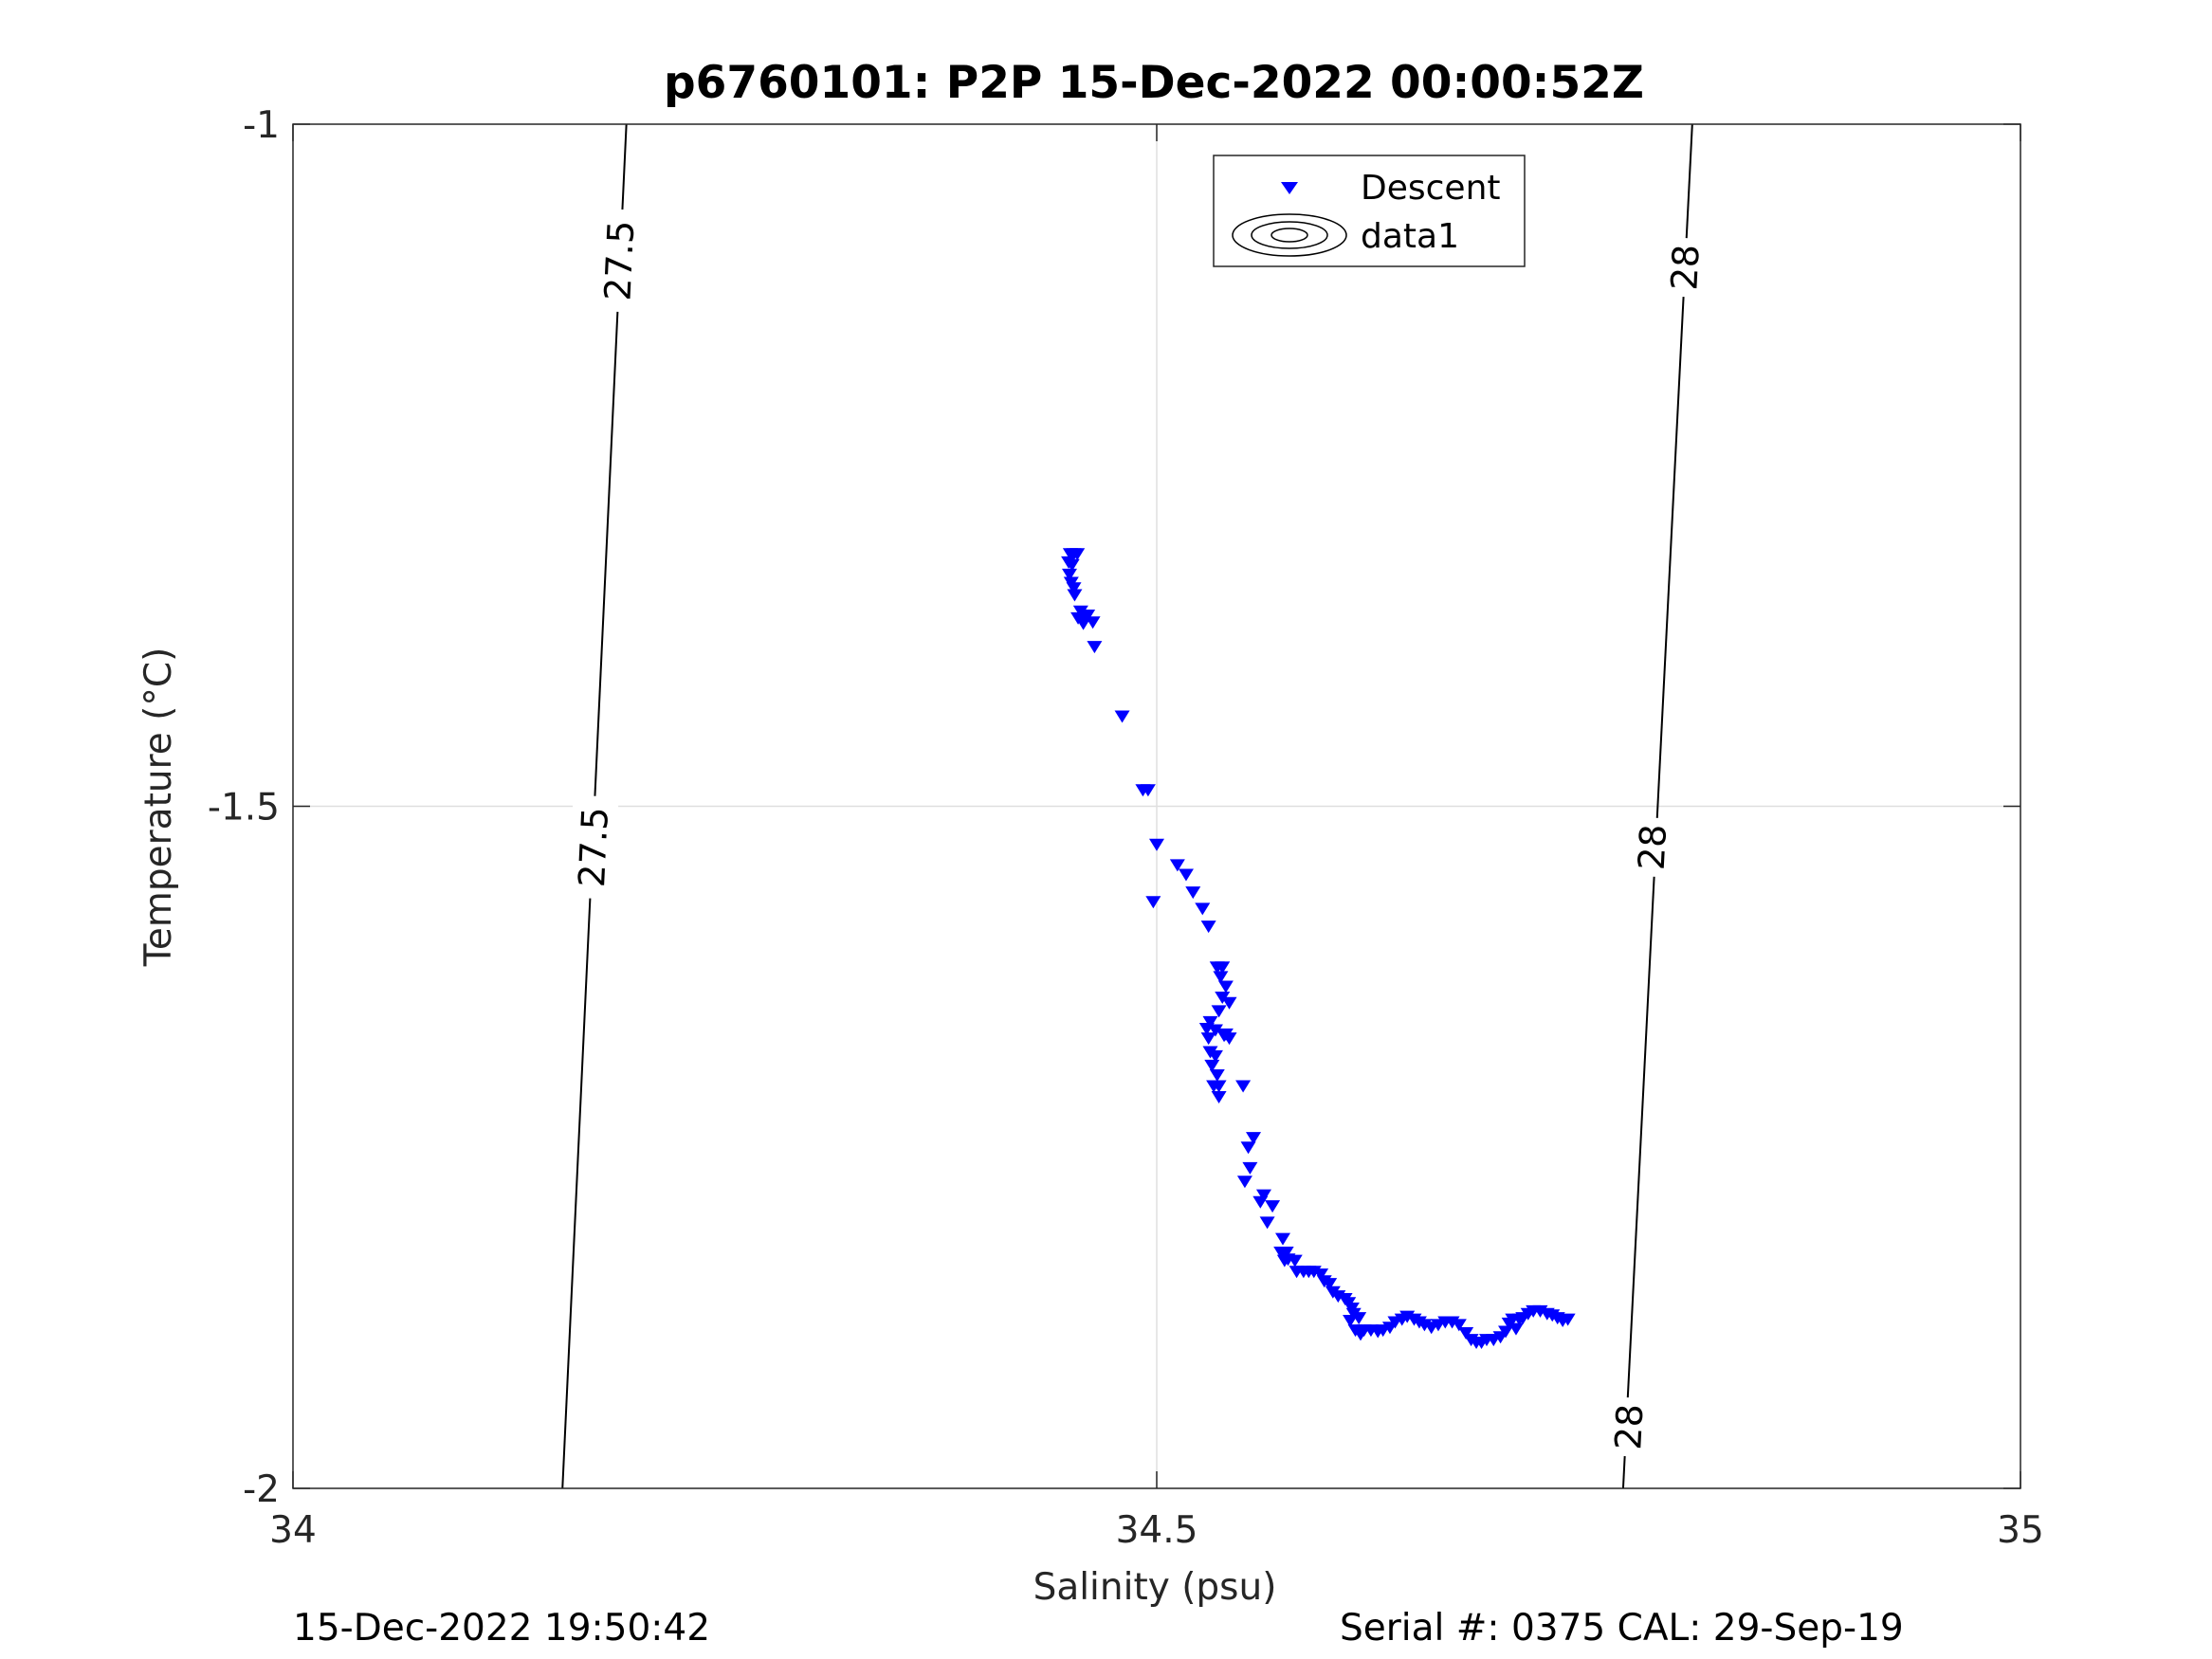 The image size is (2212, 1659). What do you see at coordinates (502, 1628) in the screenshot?
I see `footer-timestamp: 15-Dec-2022 19:50:42` at bounding box center [502, 1628].